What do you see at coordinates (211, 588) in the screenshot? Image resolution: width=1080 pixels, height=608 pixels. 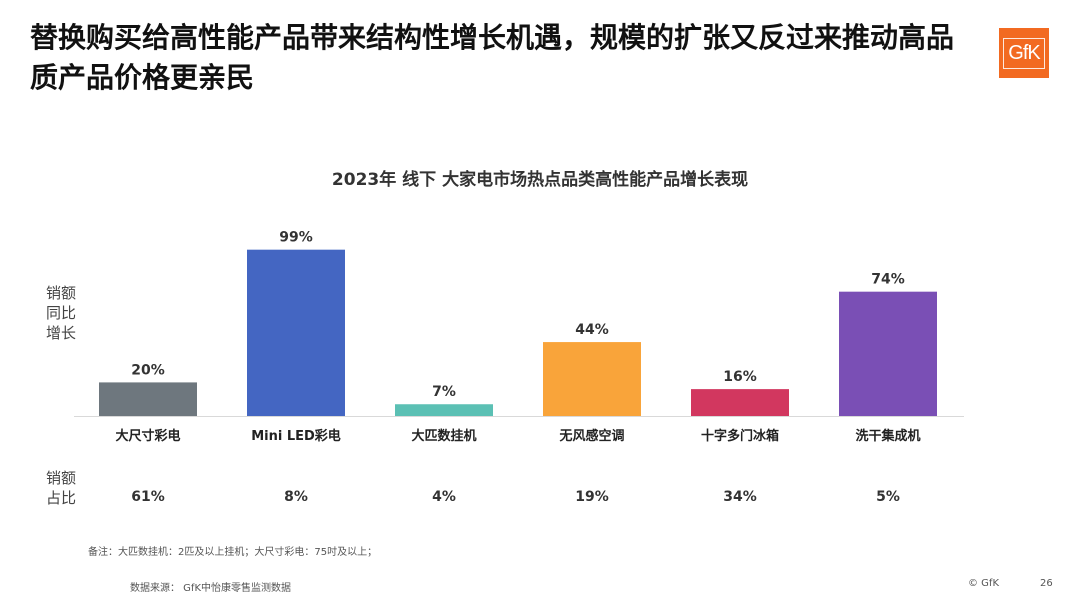 I see `data-source: 数据来源： GfK中怡康零售监测数据` at bounding box center [211, 588].